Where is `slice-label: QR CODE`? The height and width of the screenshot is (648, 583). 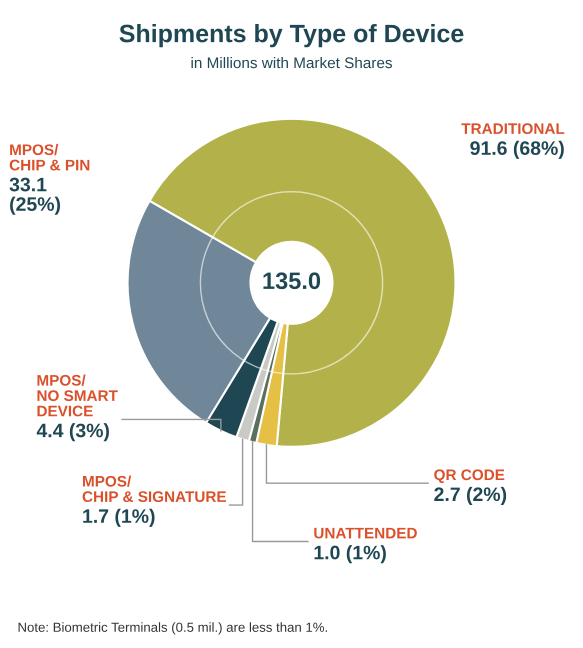 slice-label: QR CODE is located at coordinates (469, 476).